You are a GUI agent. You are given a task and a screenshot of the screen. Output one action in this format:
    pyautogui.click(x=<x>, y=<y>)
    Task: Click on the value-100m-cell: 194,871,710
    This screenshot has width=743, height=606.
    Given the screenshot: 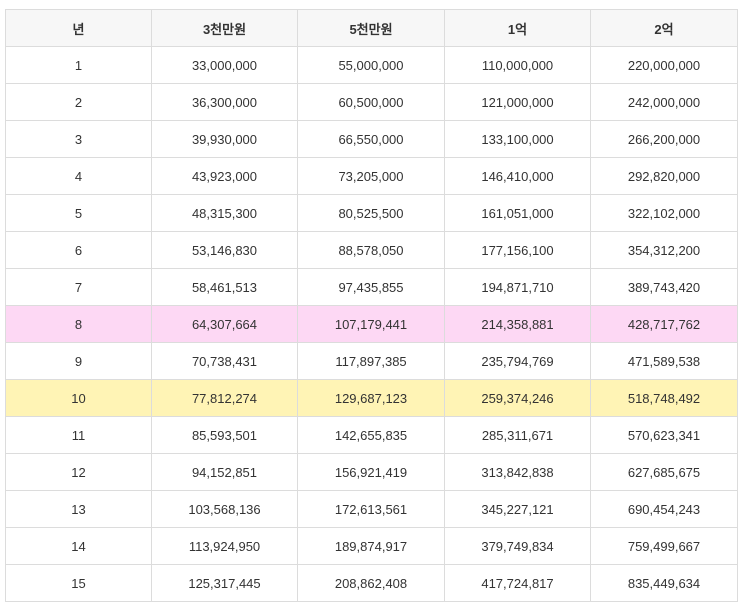 What is the action you would take?
    pyautogui.click(x=517, y=287)
    